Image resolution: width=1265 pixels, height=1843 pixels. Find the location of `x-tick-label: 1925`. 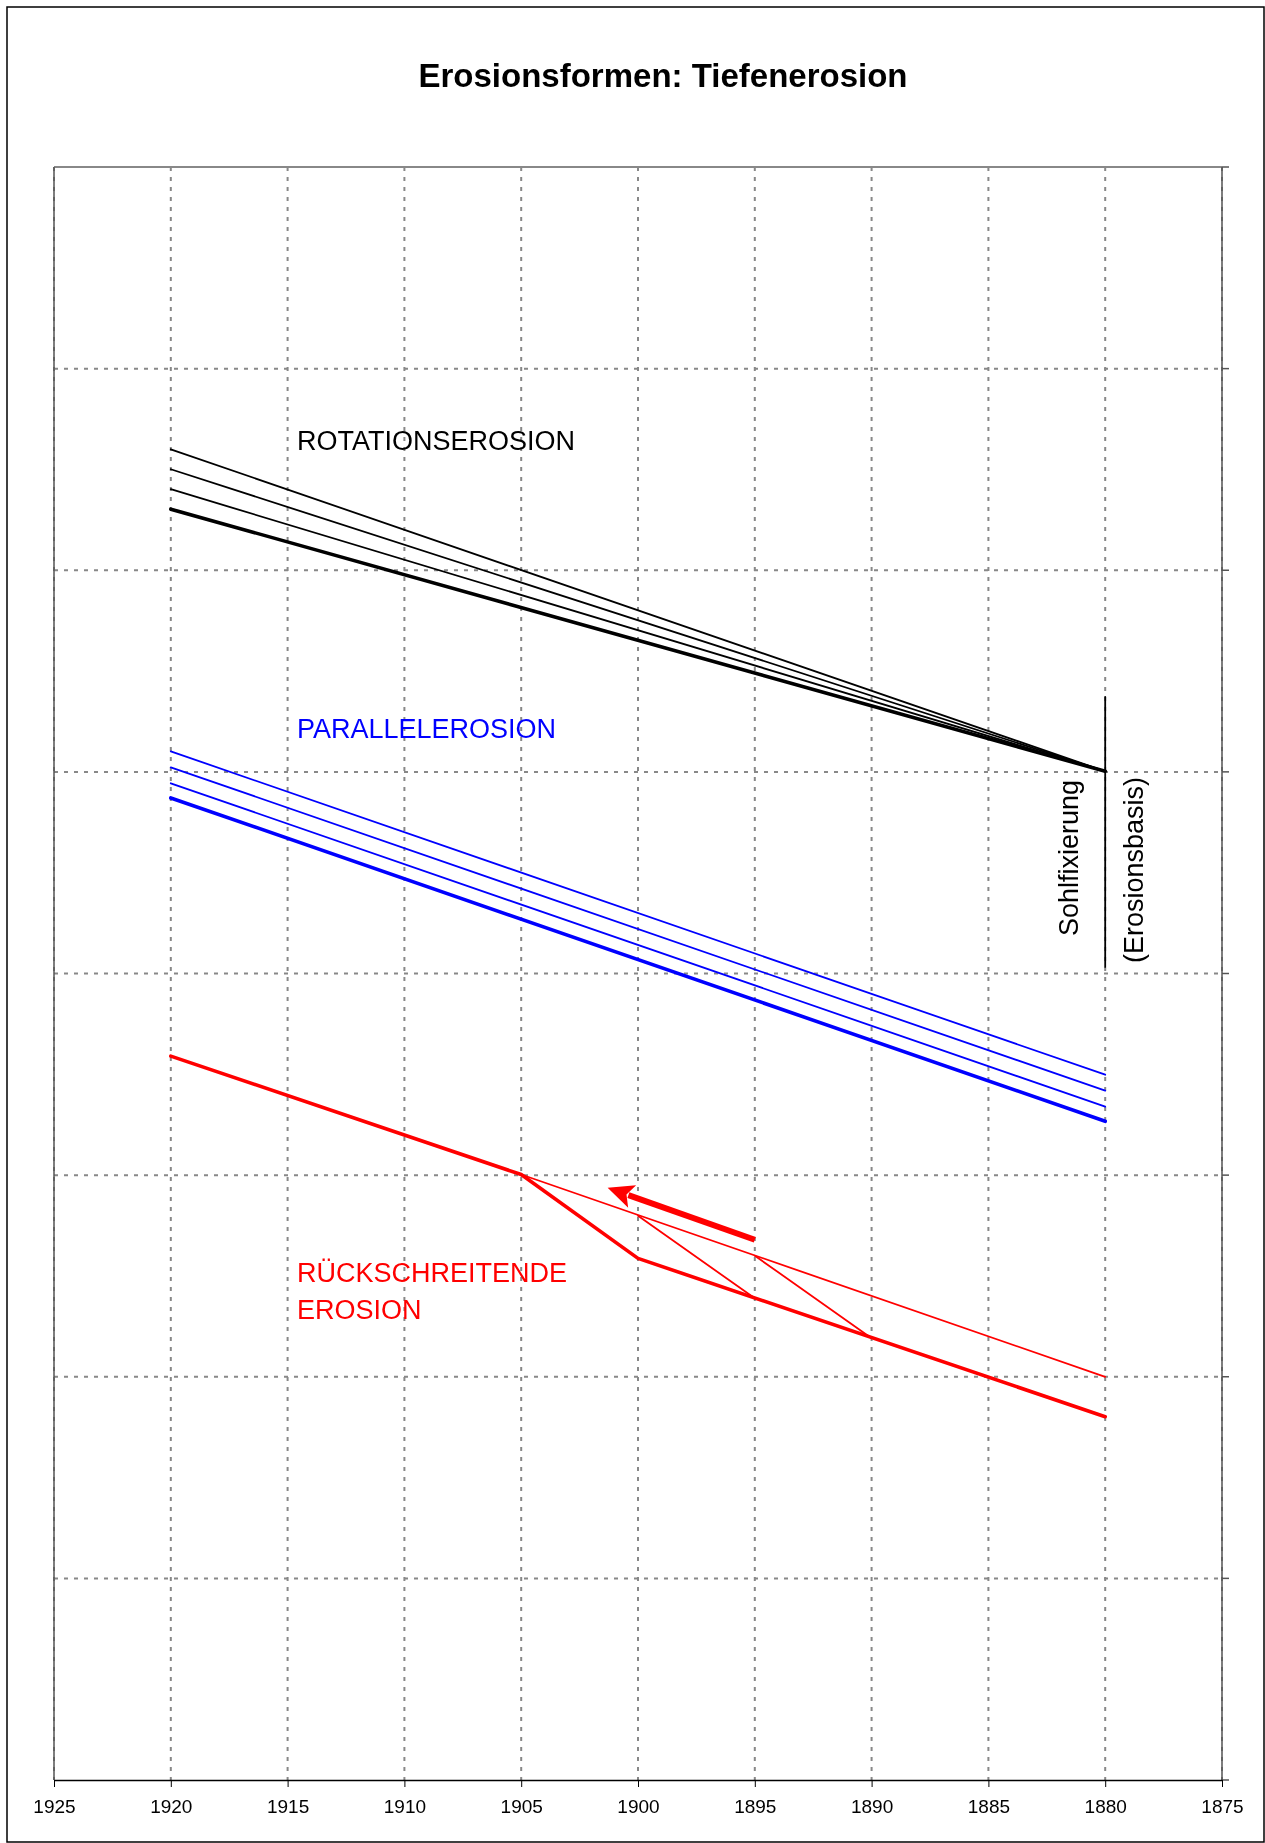

x-tick-label: 1925 is located at coordinates (54, 1806).